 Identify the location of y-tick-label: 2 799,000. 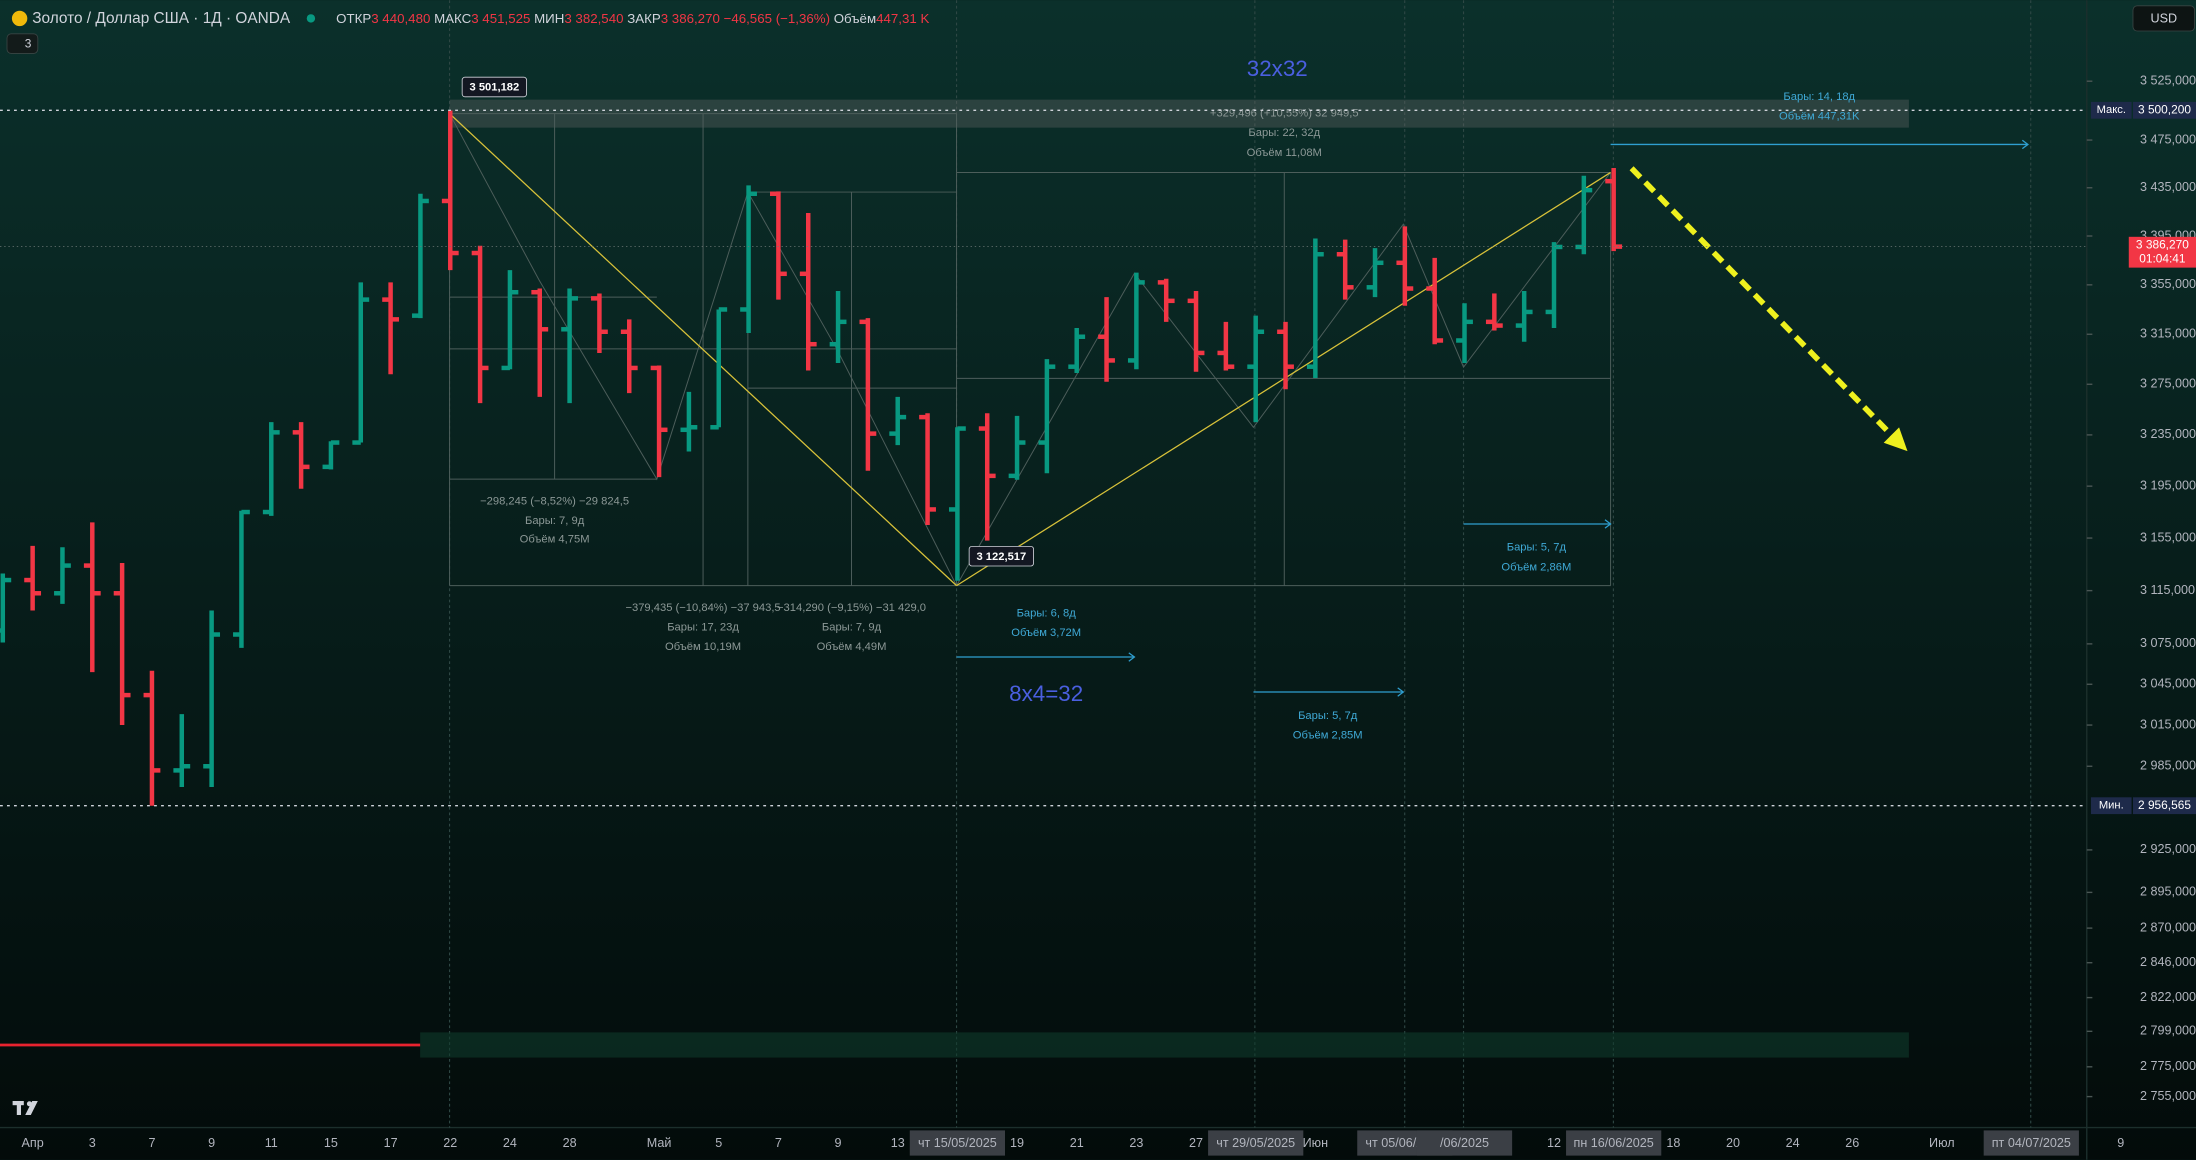
(2168, 1031).